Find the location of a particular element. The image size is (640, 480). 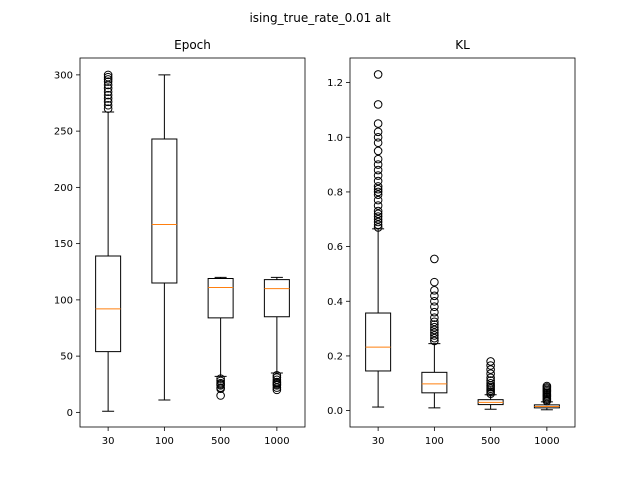

y-tick-label: 250 is located at coordinates (63, 132).